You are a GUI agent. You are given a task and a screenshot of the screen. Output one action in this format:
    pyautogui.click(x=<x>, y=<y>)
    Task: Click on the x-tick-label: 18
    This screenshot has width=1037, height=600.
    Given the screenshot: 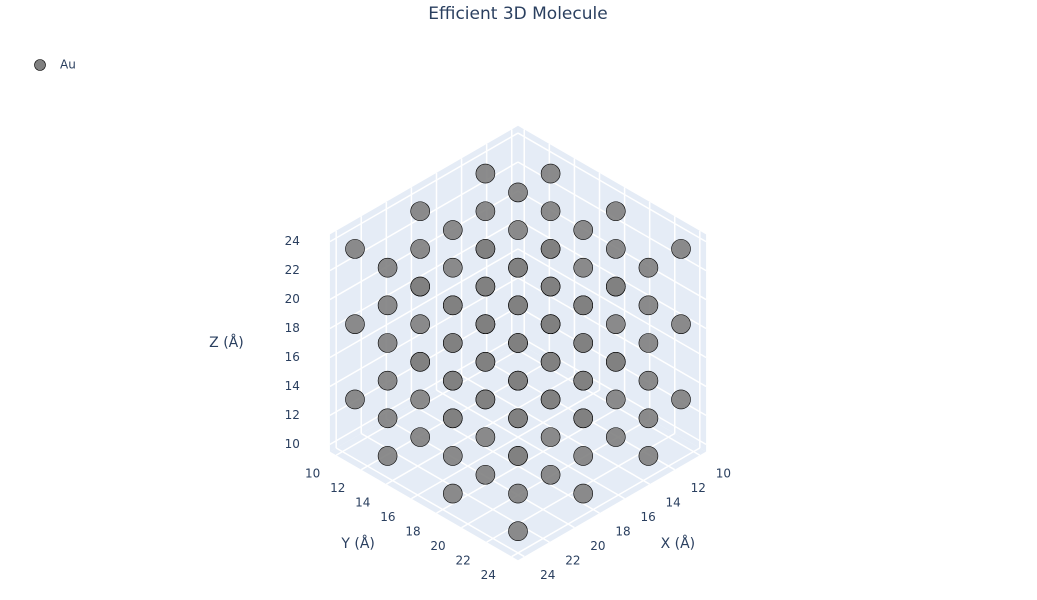 What is the action you would take?
    pyautogui.click(x=622, y=532)
    